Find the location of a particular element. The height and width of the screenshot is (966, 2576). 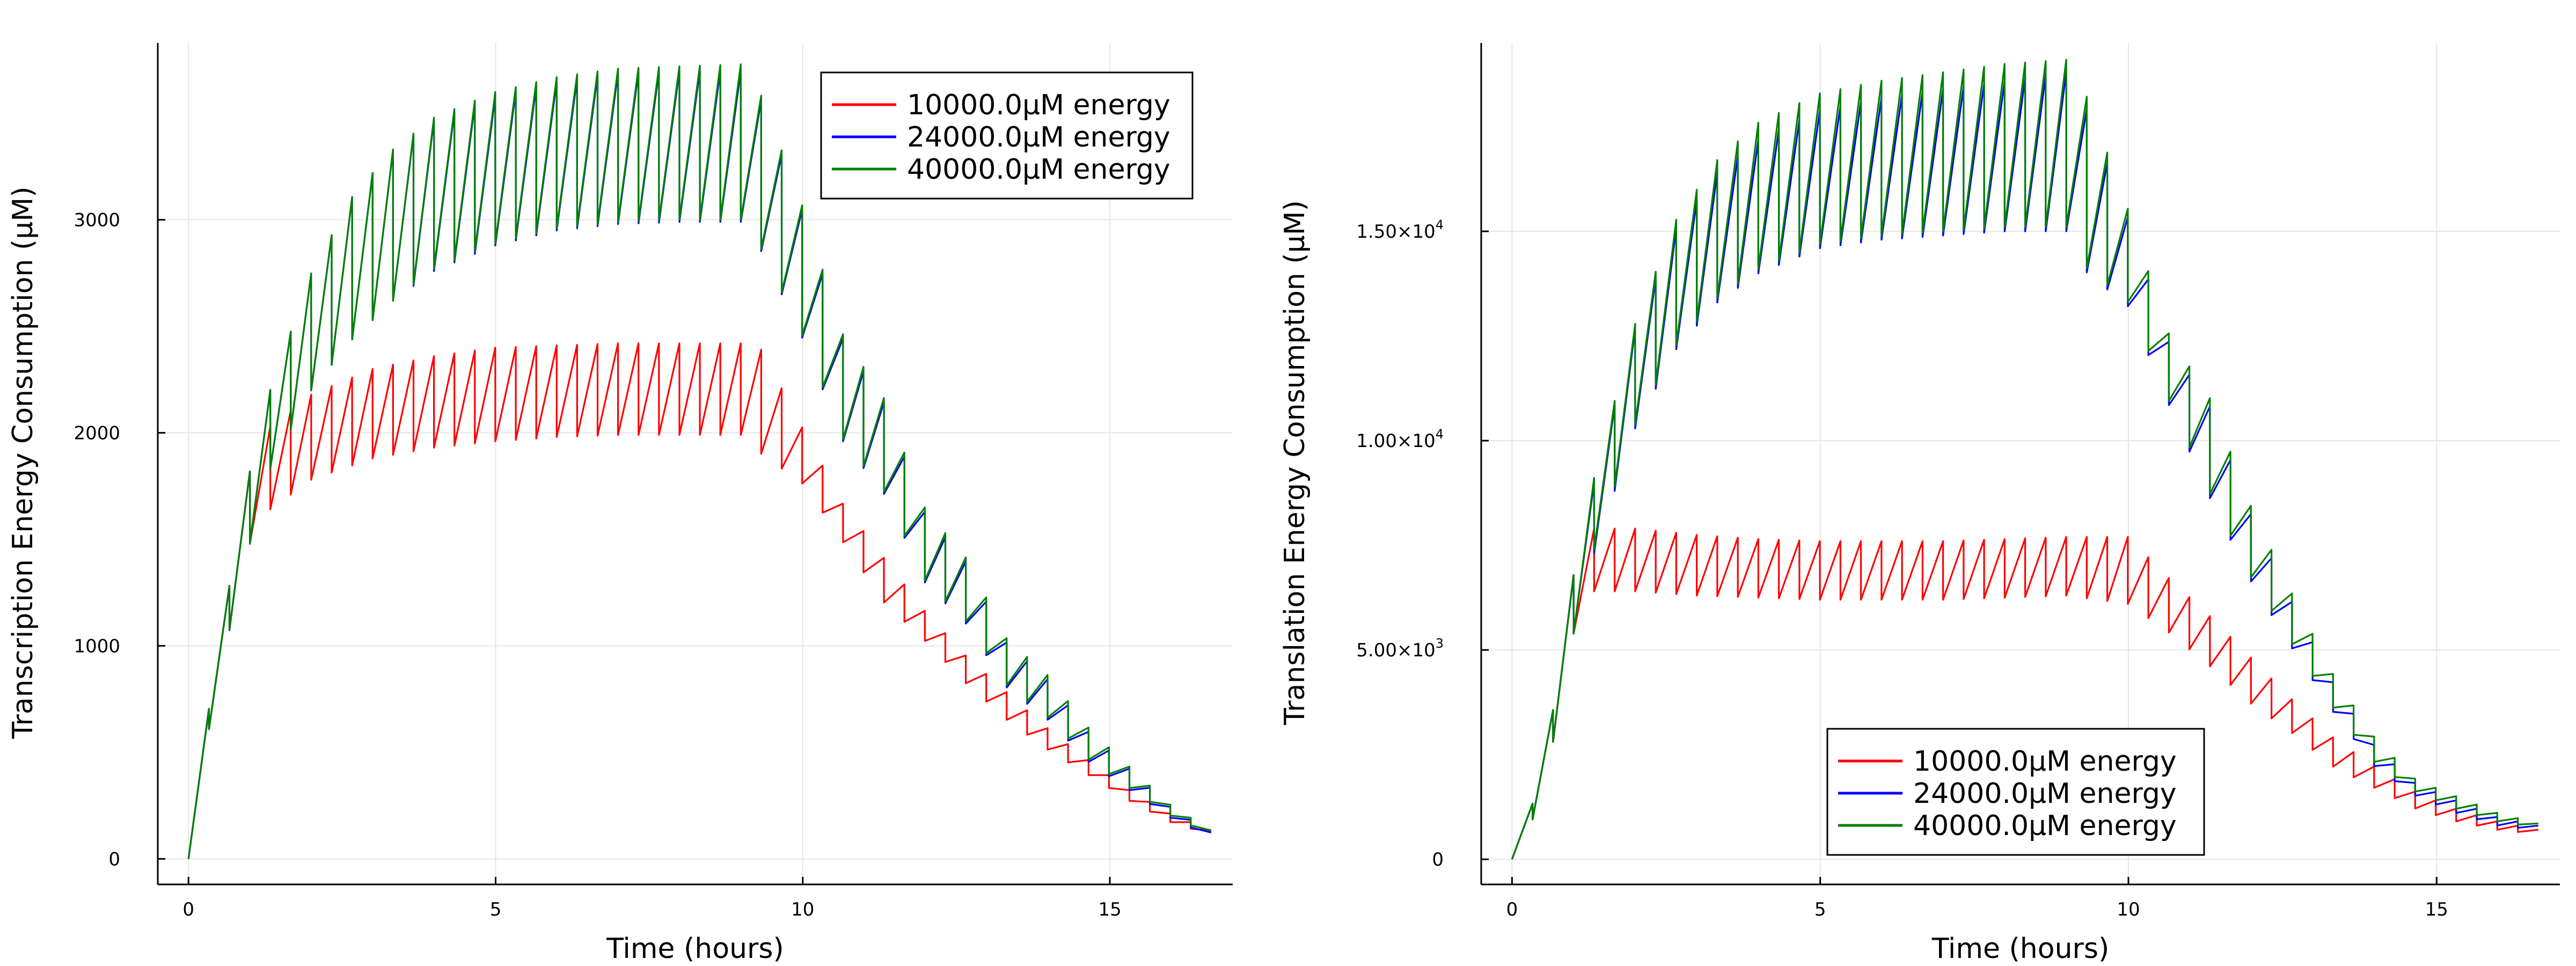

y-axis-label: Transcription Energy Consumption (μM) is located at coordinates (23, 462).